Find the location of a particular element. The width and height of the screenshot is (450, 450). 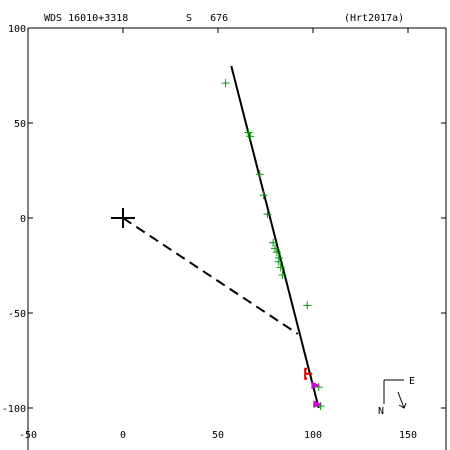

y-tick-label: 0 is located at coordinates (23, 219).